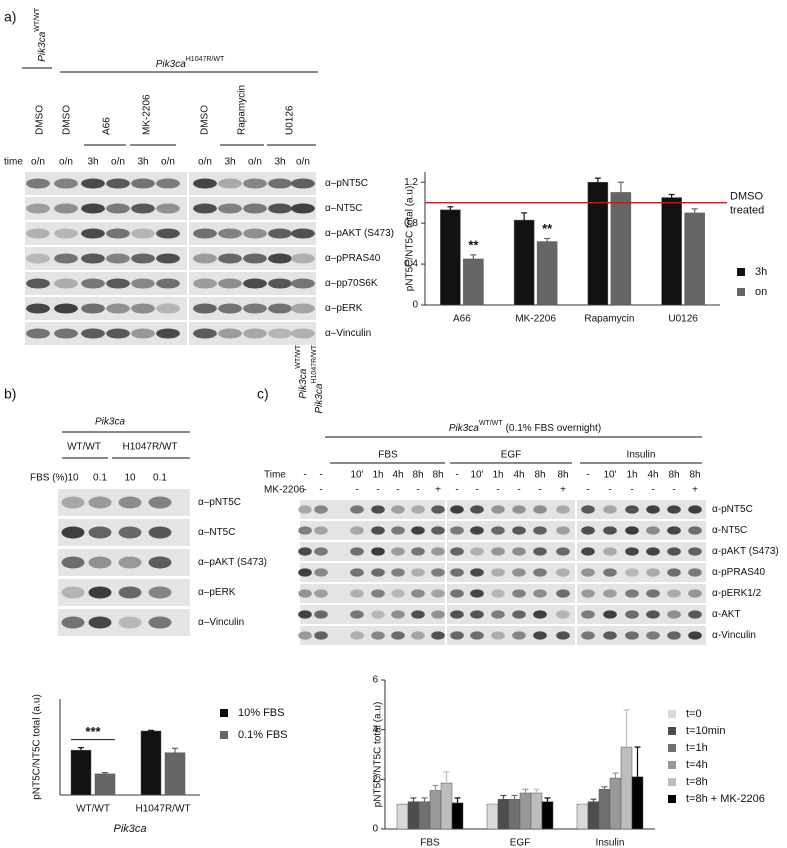 This screenshot has height=848, width=787. I want to click on time-value: 3h, so click(92, 162).